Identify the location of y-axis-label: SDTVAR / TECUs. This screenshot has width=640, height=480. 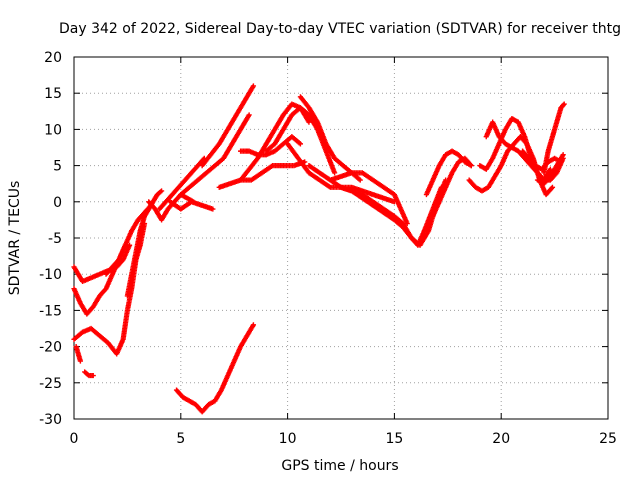
(15, 238).